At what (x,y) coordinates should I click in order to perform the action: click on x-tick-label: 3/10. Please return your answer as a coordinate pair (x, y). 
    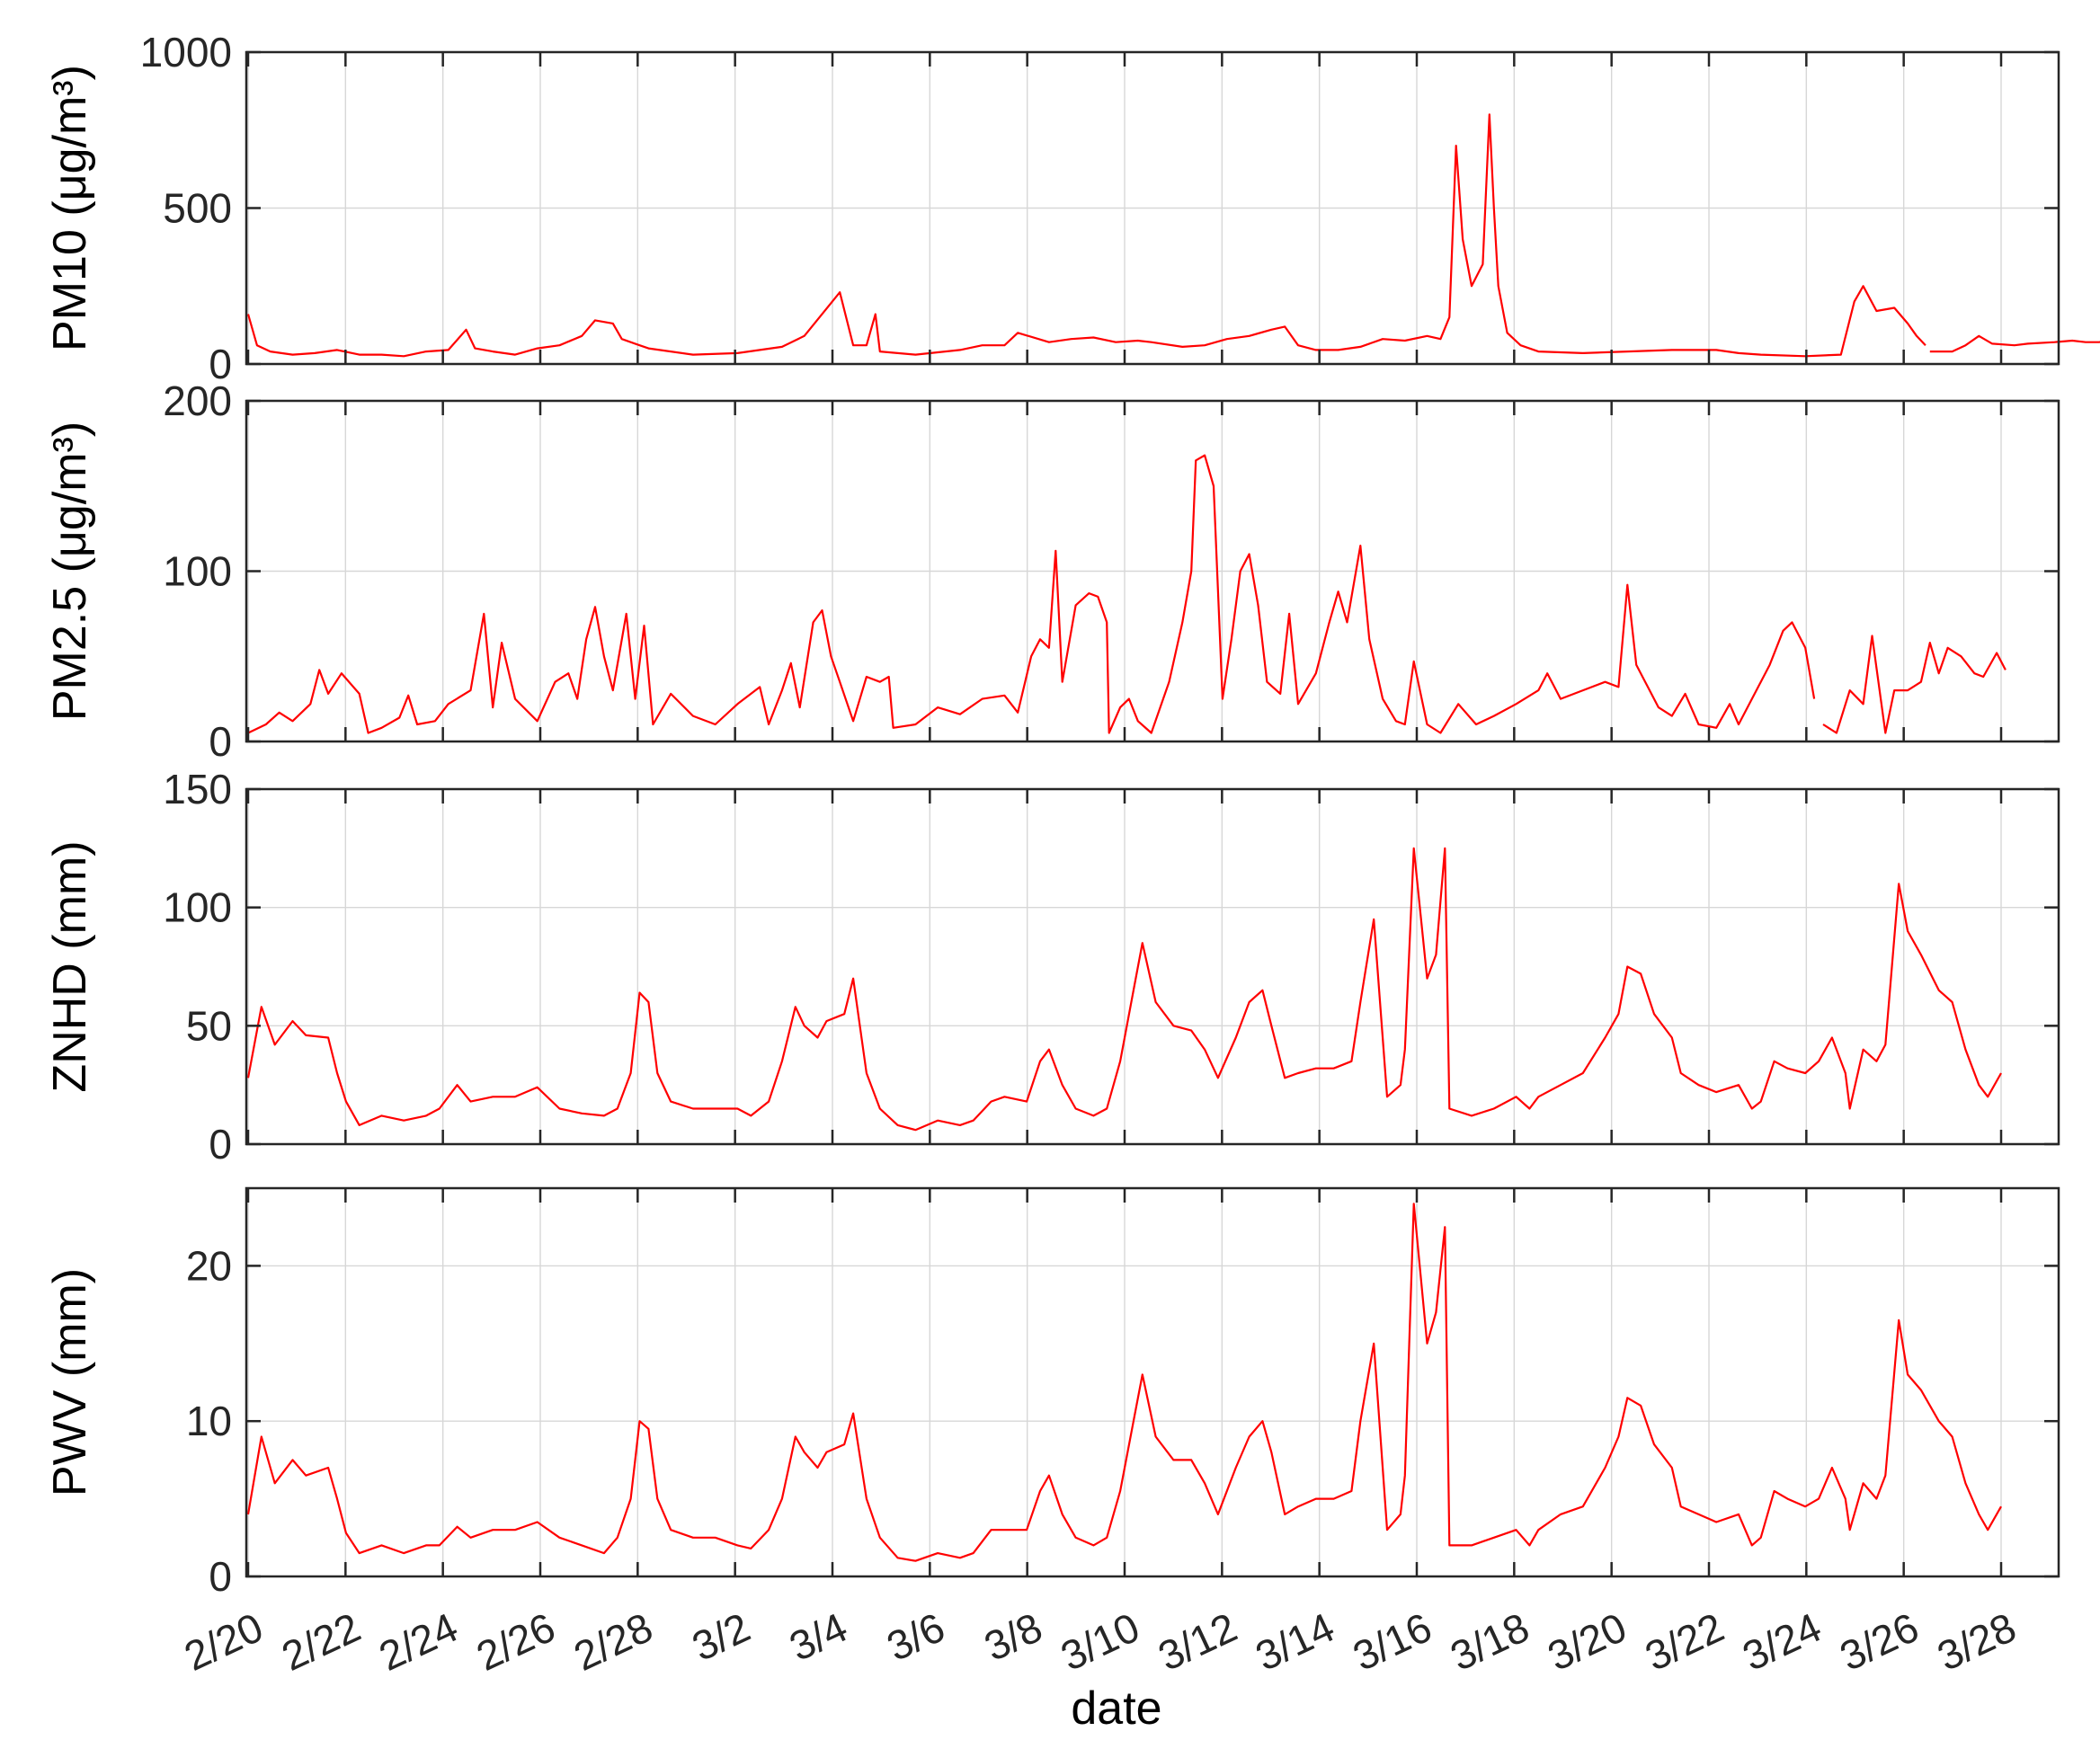
    Looking at the image, I should click on (1100, 1642).